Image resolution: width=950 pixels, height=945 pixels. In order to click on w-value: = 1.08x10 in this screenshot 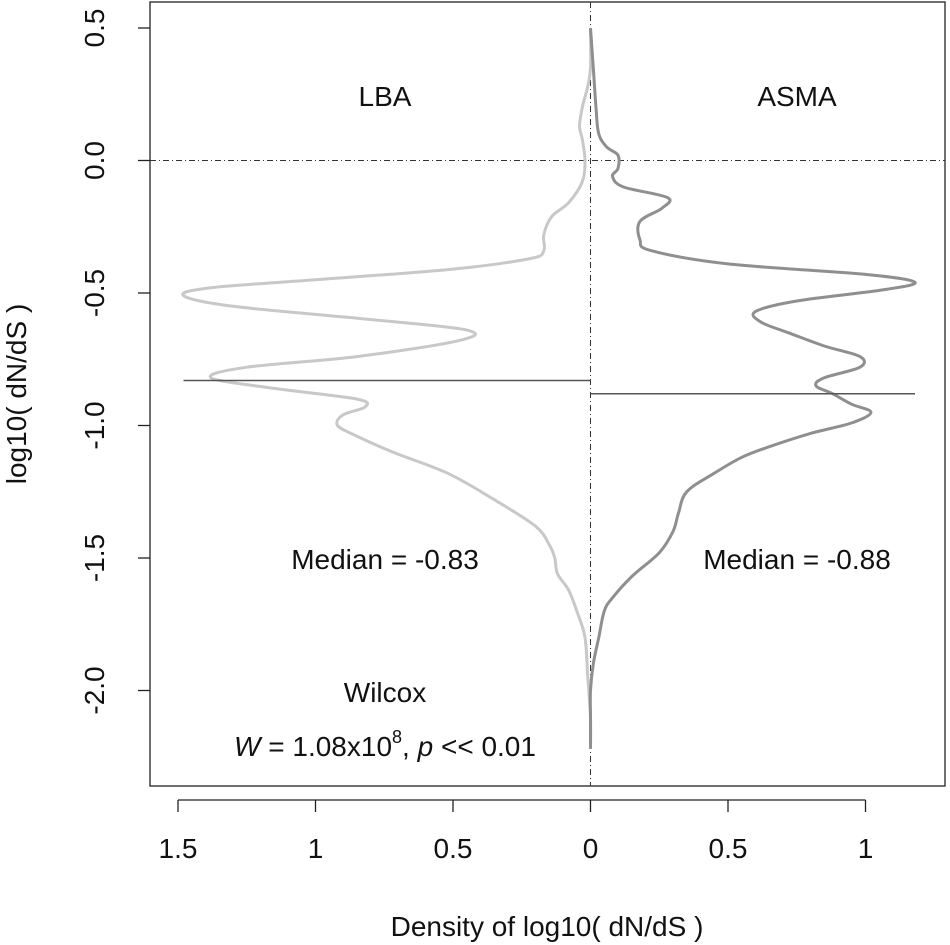, I will do `click(326, 746)`.